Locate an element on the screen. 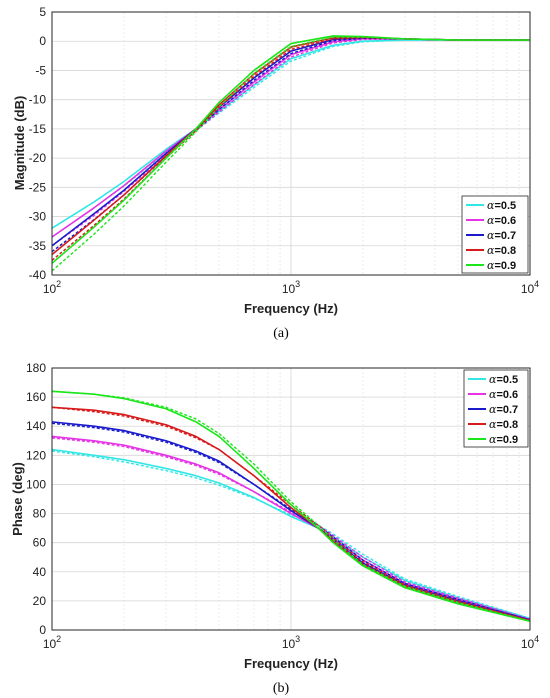 The height and width of the screenshot is (698, 550). caption: (b) is located at coordinates (281, 688).